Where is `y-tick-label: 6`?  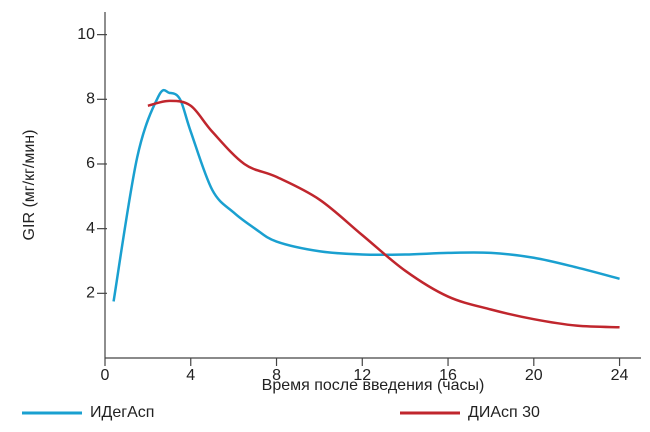
y-tick-label: 6 is located at coordinates (90, 163).